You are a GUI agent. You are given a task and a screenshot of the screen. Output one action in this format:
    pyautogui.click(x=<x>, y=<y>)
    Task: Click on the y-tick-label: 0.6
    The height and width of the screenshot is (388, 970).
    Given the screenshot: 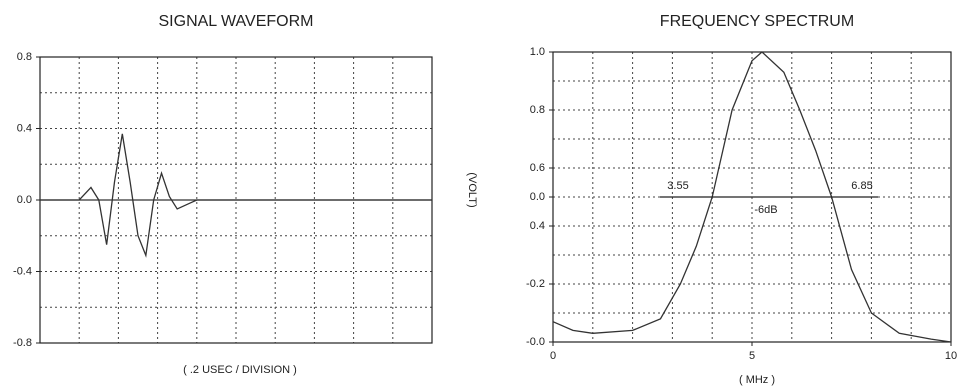 What is the action you would take?
    pyautogui.click(x=537, y=168)
    